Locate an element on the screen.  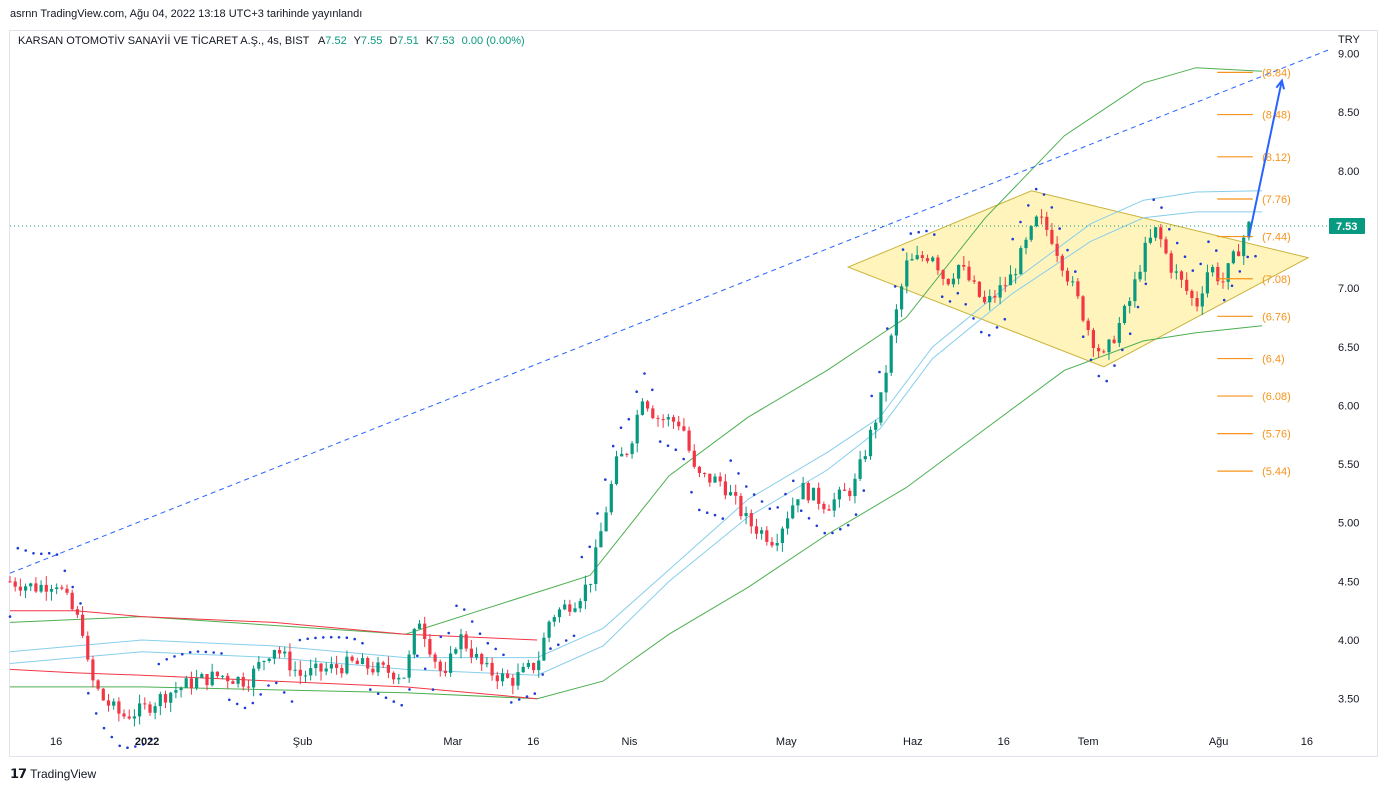
currency-label: TRY is located at coordinates (1349, 40).